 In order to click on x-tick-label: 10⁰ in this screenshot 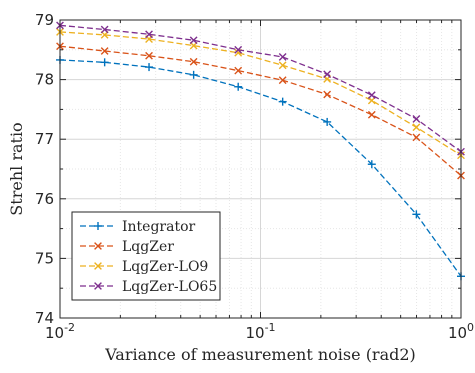, I will do `click(461, 331)`.